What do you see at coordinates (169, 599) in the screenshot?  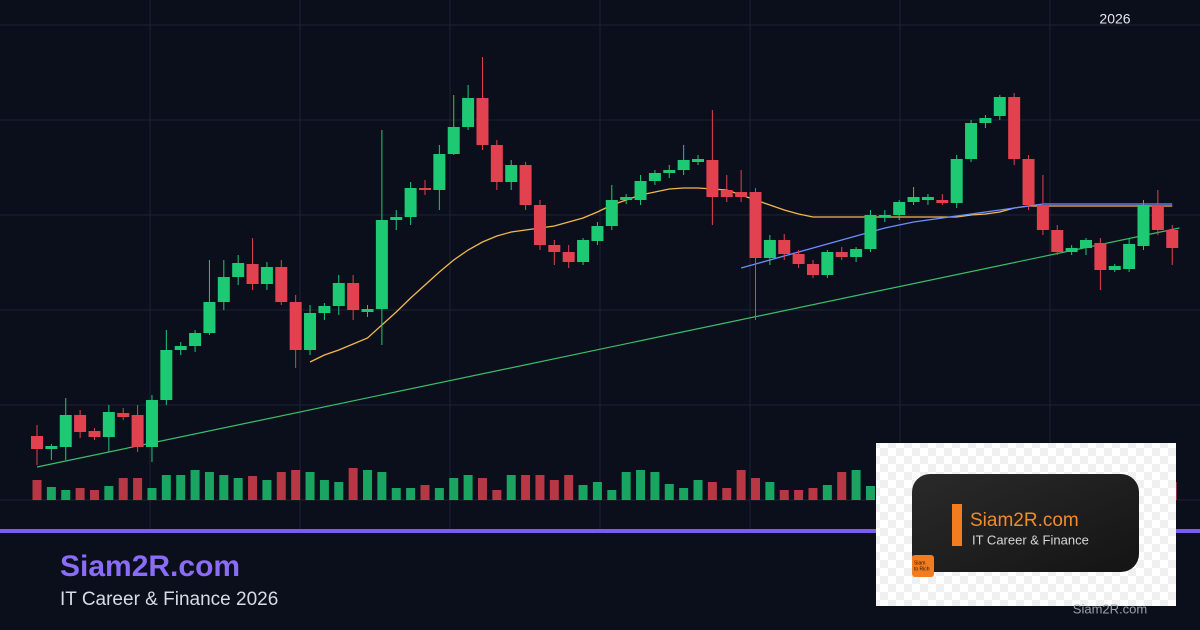 I see `brand-tagline: IT Career & Finance 2026` at bounding box center [169, 599].